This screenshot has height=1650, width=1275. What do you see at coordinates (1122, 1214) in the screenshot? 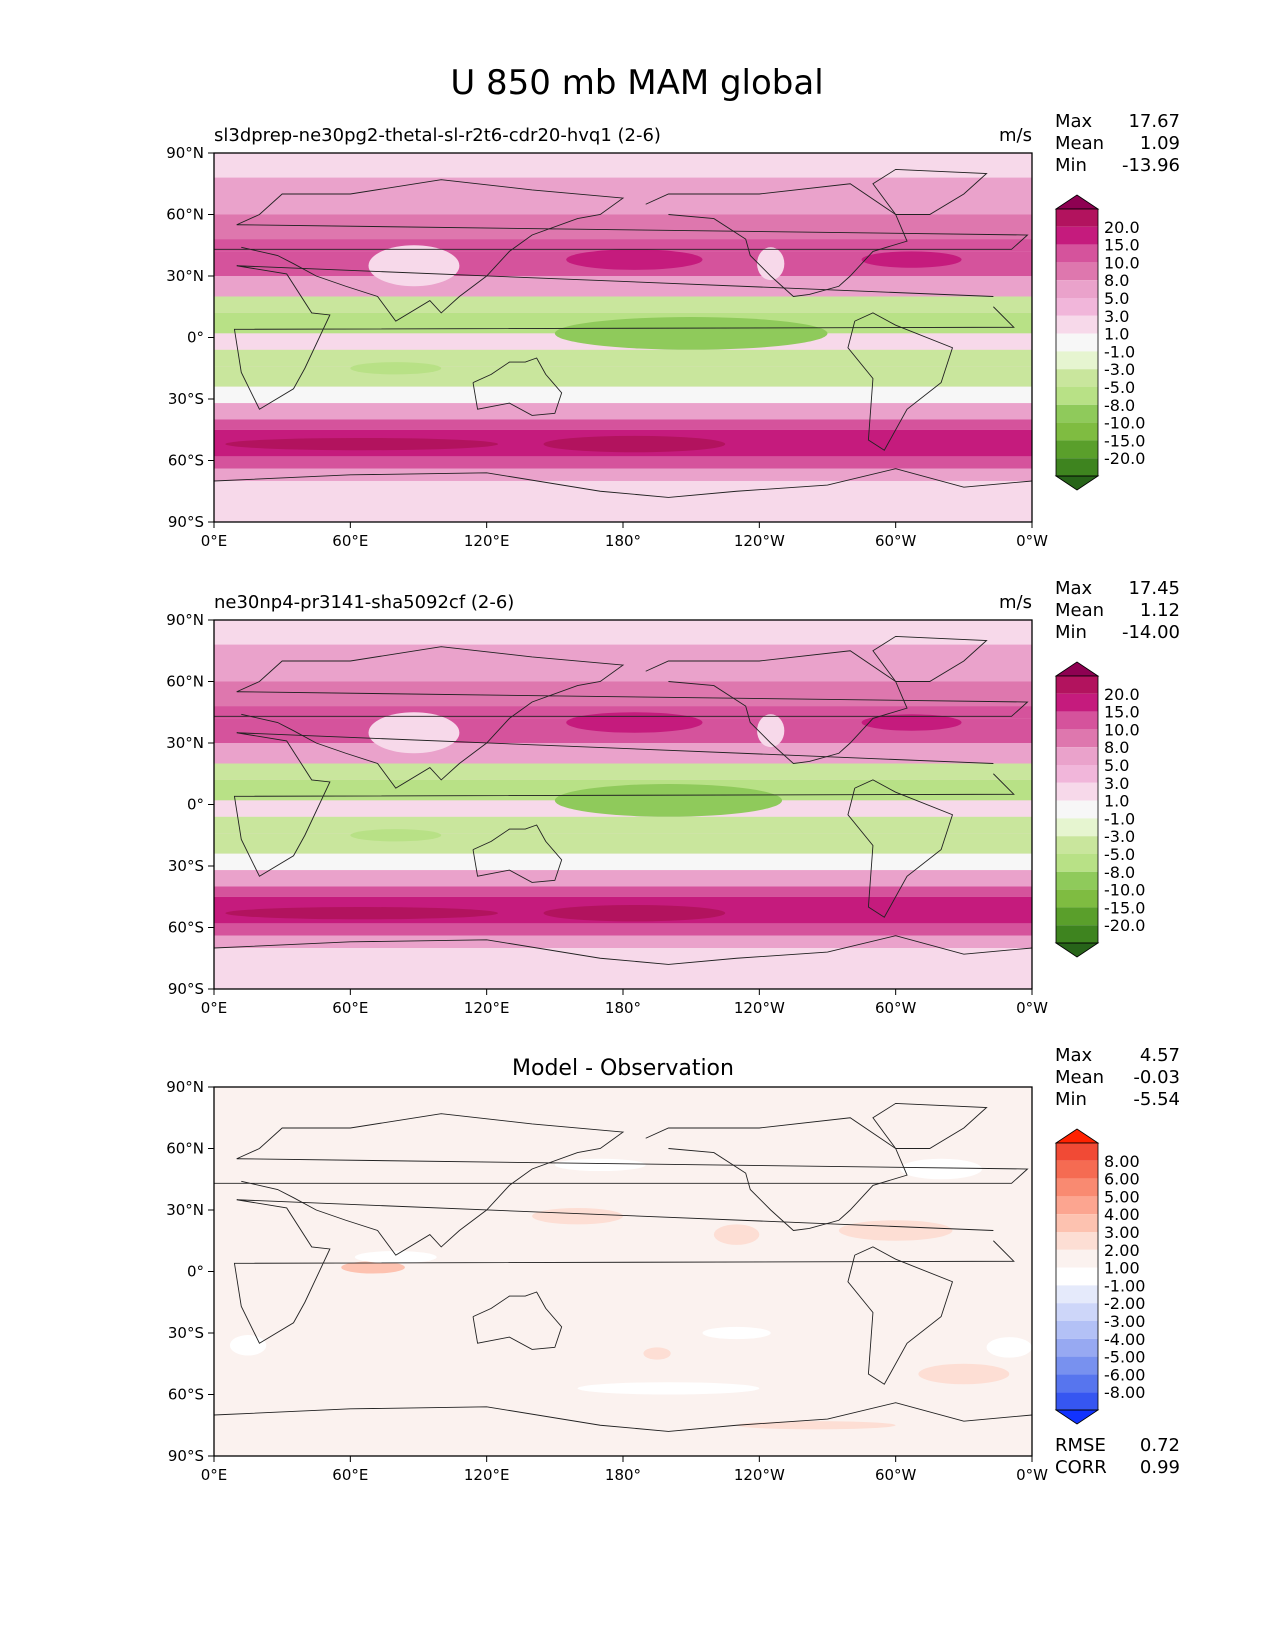
I see `colorbar-label: 4.00` at bounding box center [1122, 1214].